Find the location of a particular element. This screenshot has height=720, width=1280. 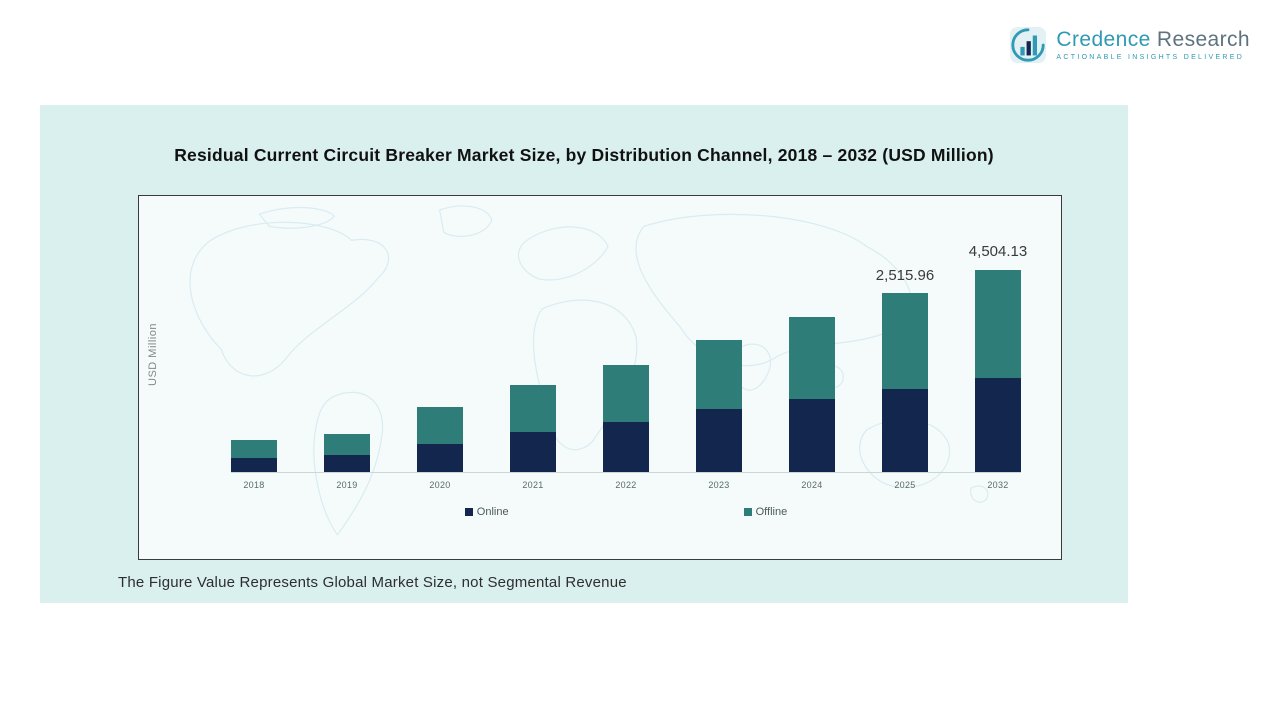

x-tick-2018: 2018 is located at coordinates (254, 485).